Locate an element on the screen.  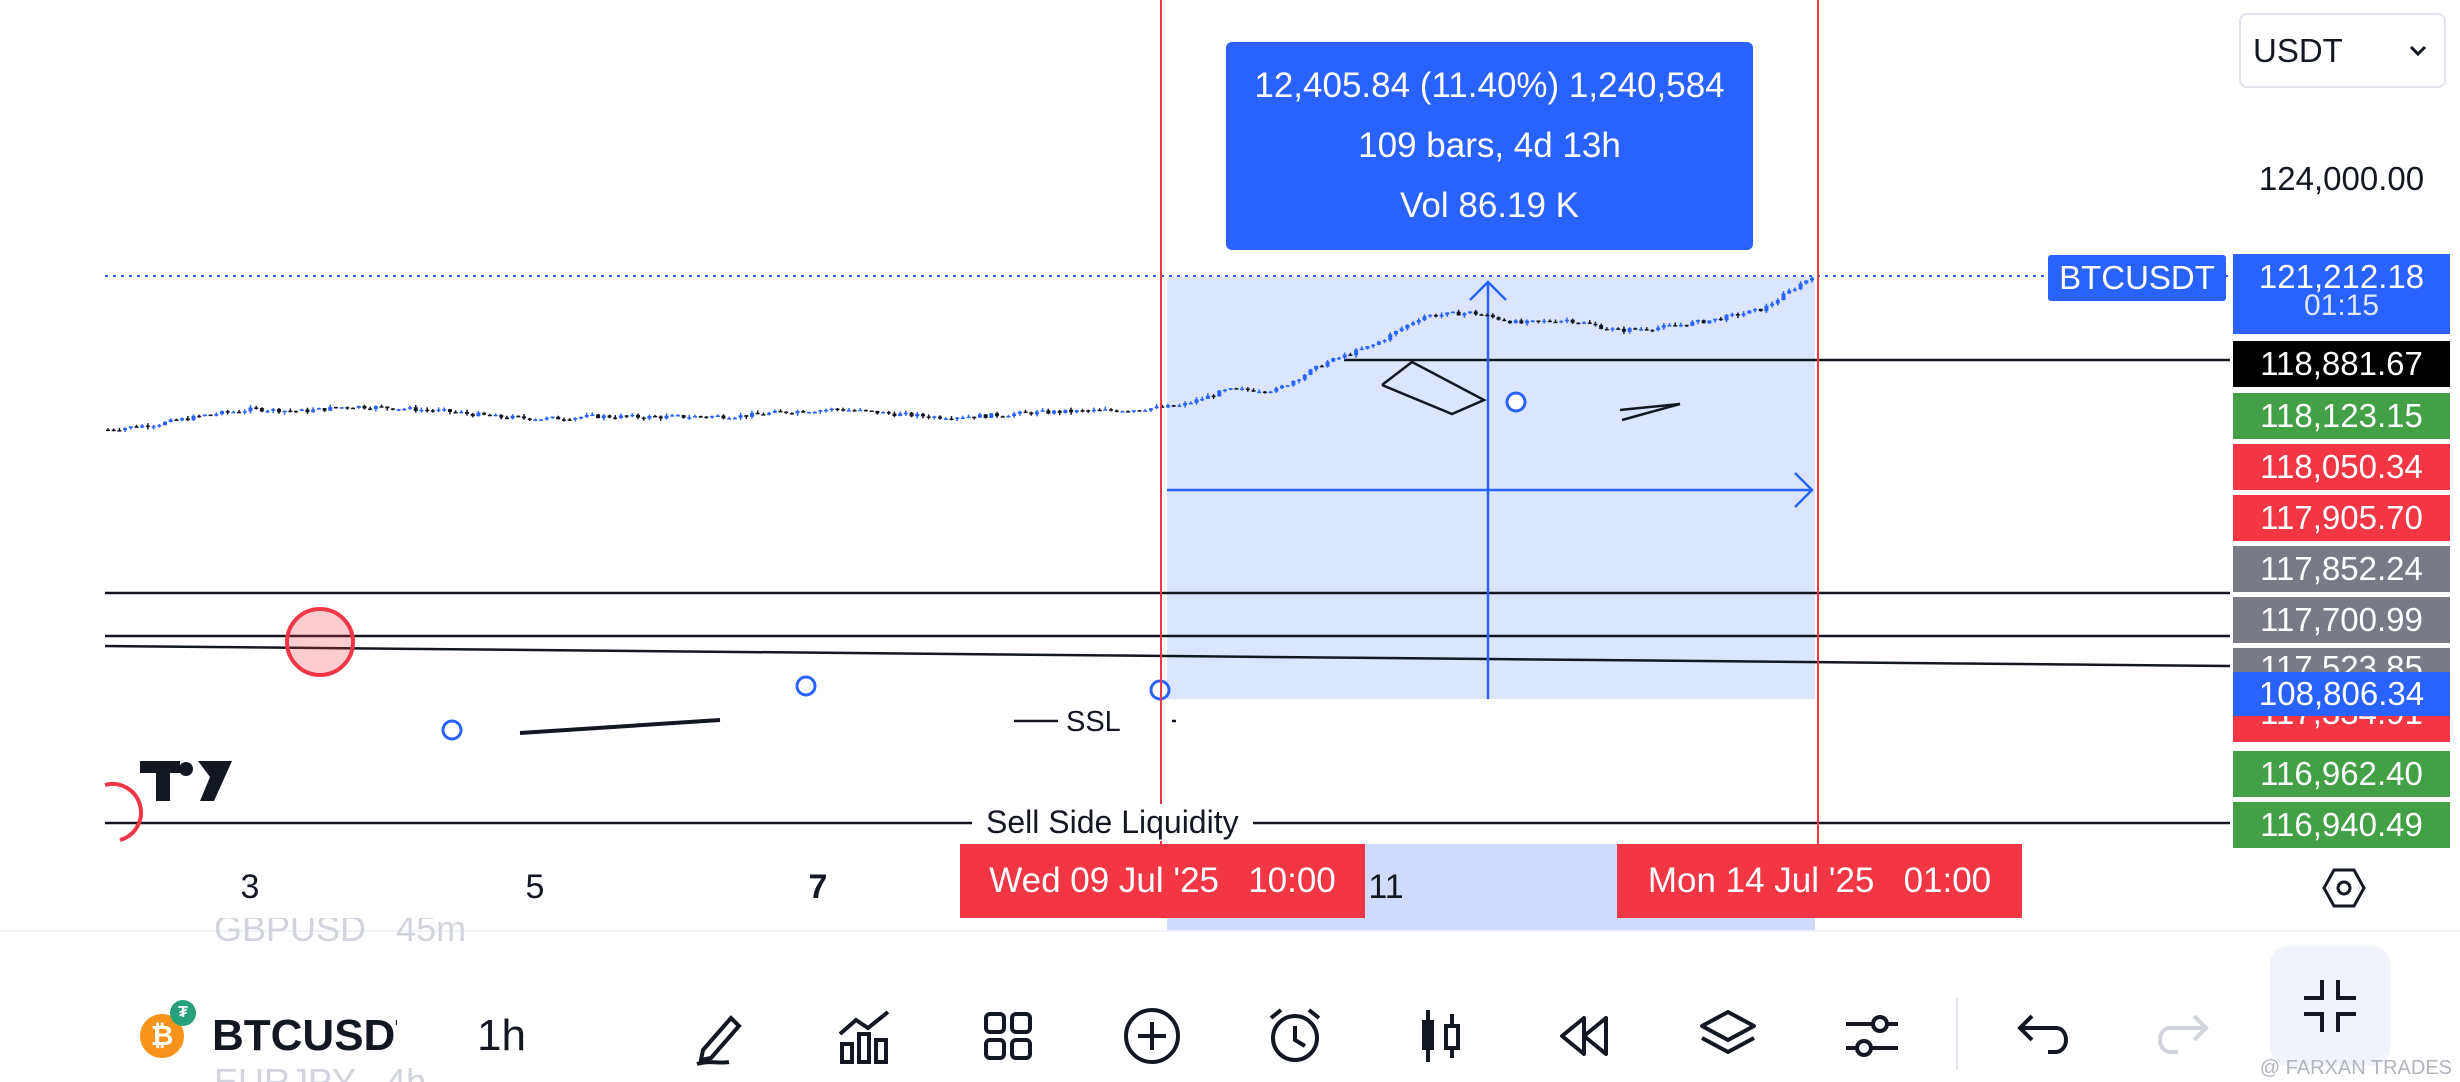
price-label: 108,806.34 is located at coordinates (2341, 694).